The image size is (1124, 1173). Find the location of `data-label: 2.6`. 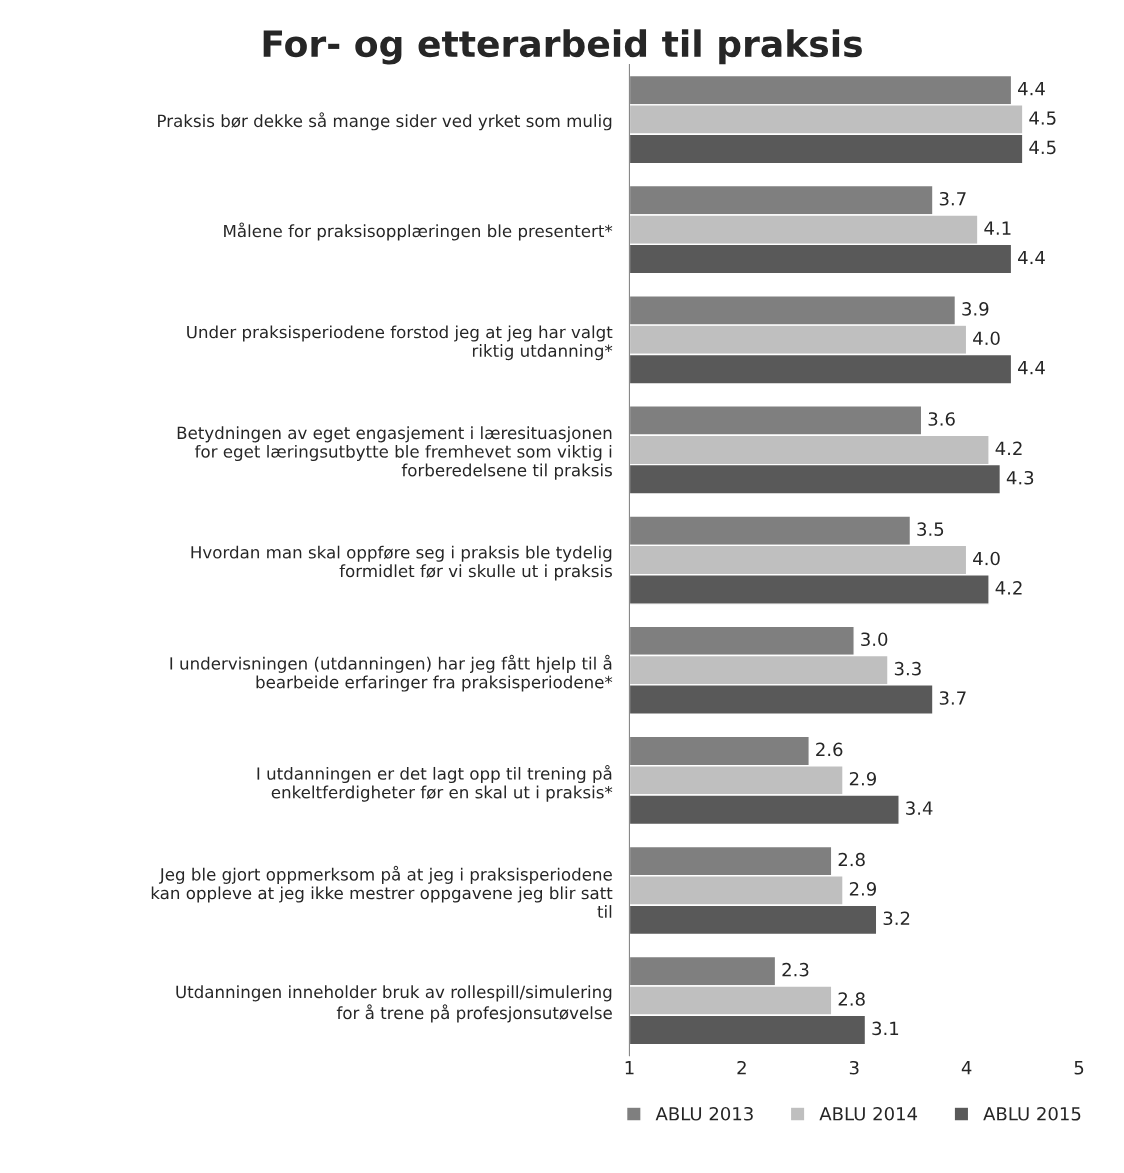

data-label: 2.6 is located at coordinates (829, 749).